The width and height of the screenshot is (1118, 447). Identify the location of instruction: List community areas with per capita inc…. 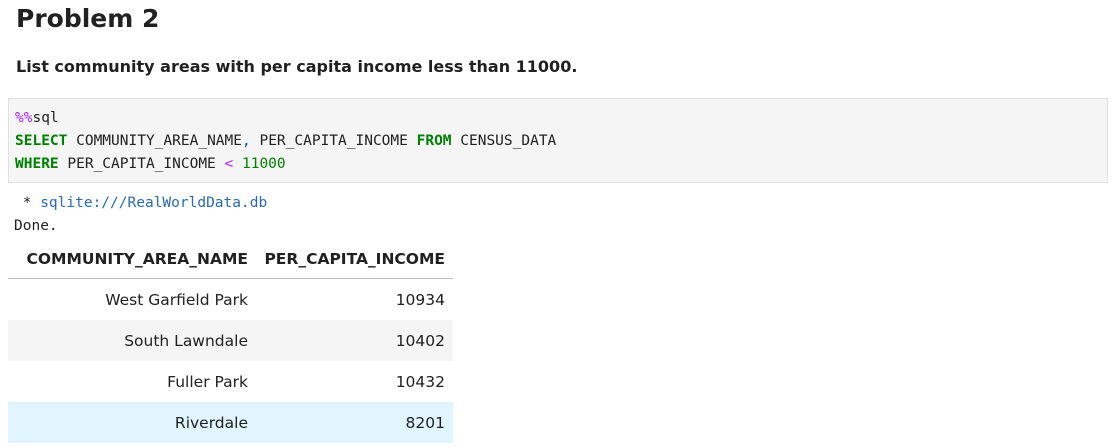
(297, 66).